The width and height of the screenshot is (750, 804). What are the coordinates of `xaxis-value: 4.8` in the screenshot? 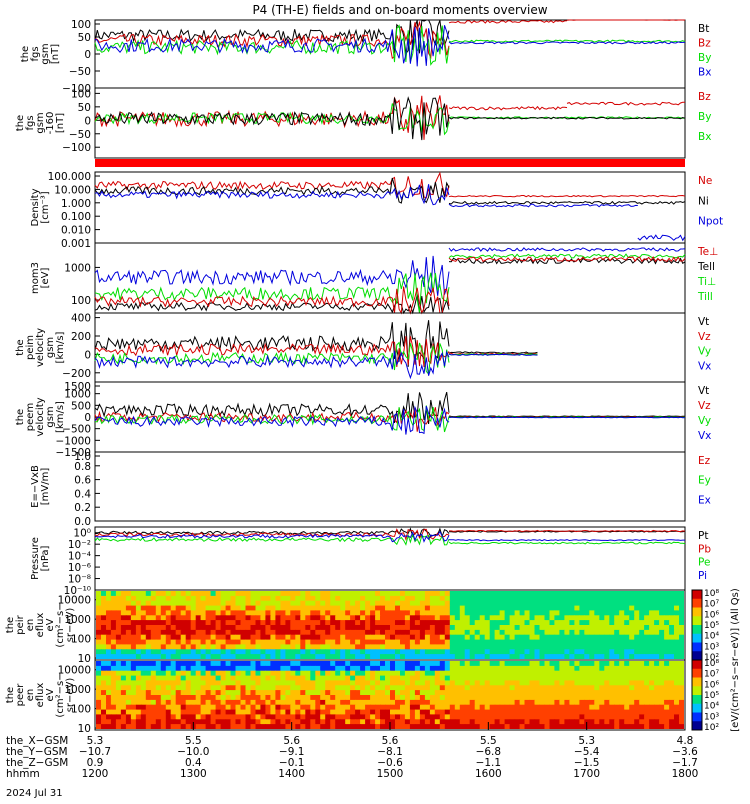 It's located at (685, 741).